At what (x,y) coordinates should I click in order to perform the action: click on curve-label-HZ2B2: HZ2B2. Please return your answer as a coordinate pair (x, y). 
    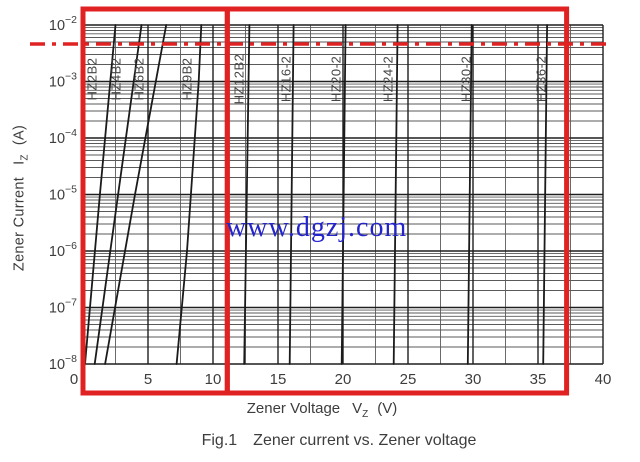
    Looking at the image, I should click on (91, 79).